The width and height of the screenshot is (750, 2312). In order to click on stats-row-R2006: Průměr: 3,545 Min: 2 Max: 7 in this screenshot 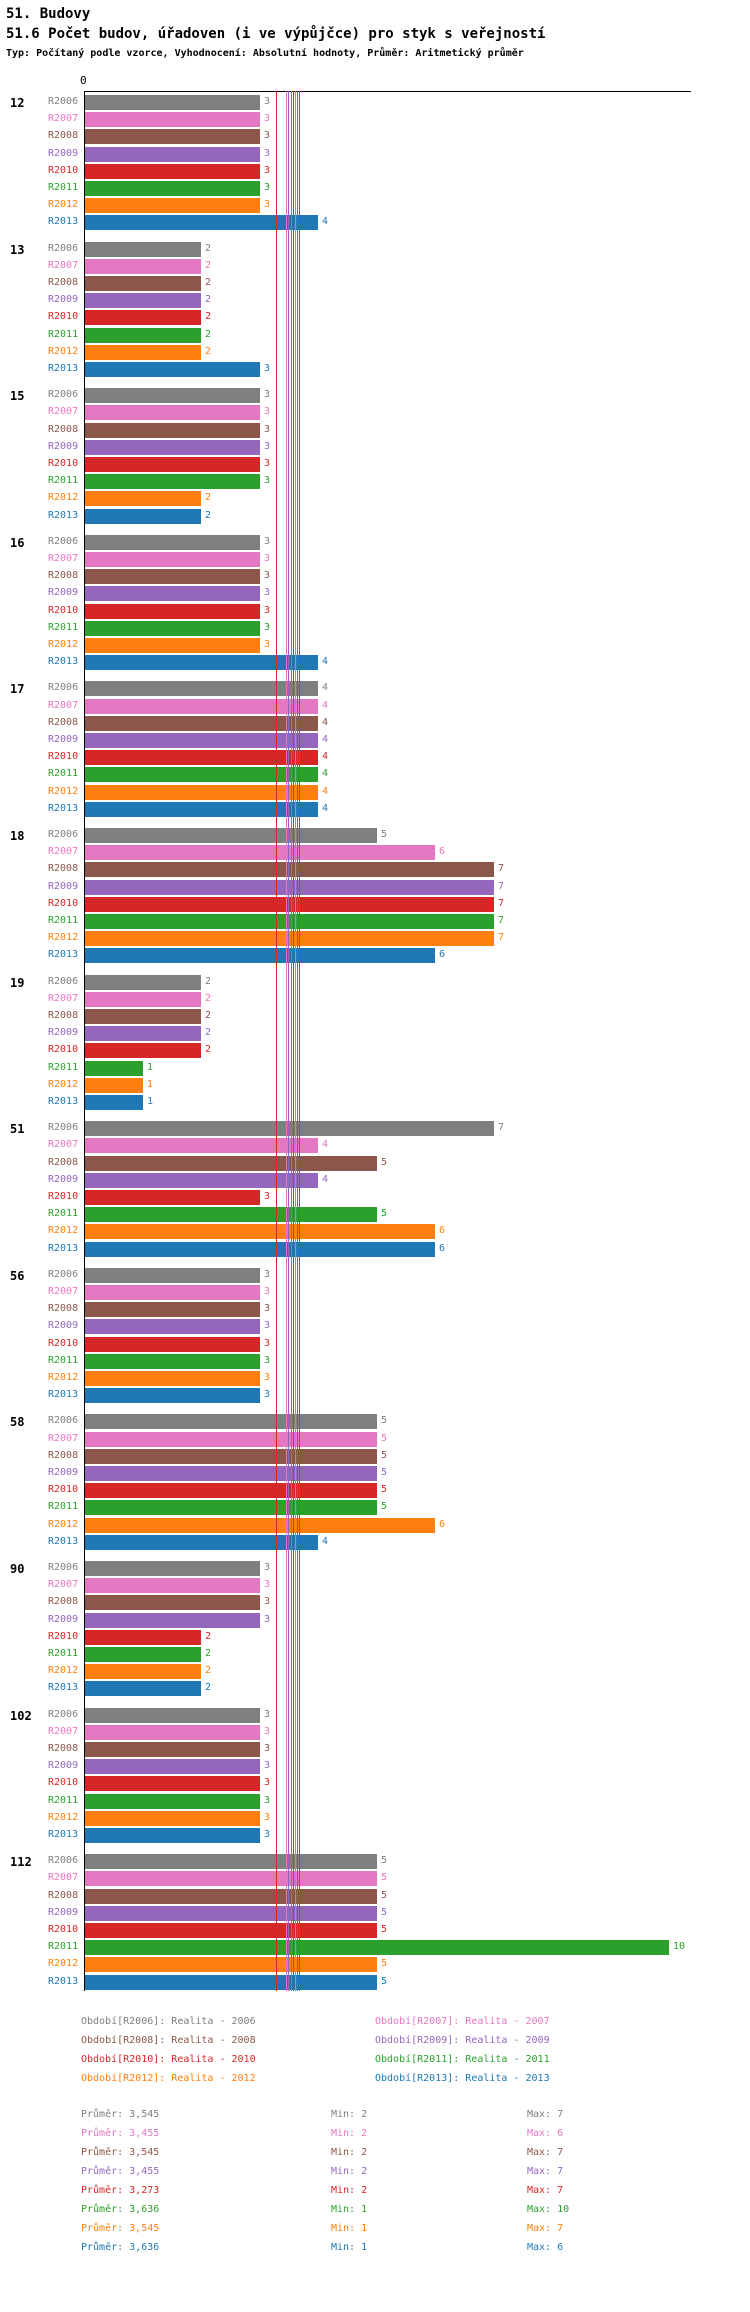, I will do `click(391, 2115)`.